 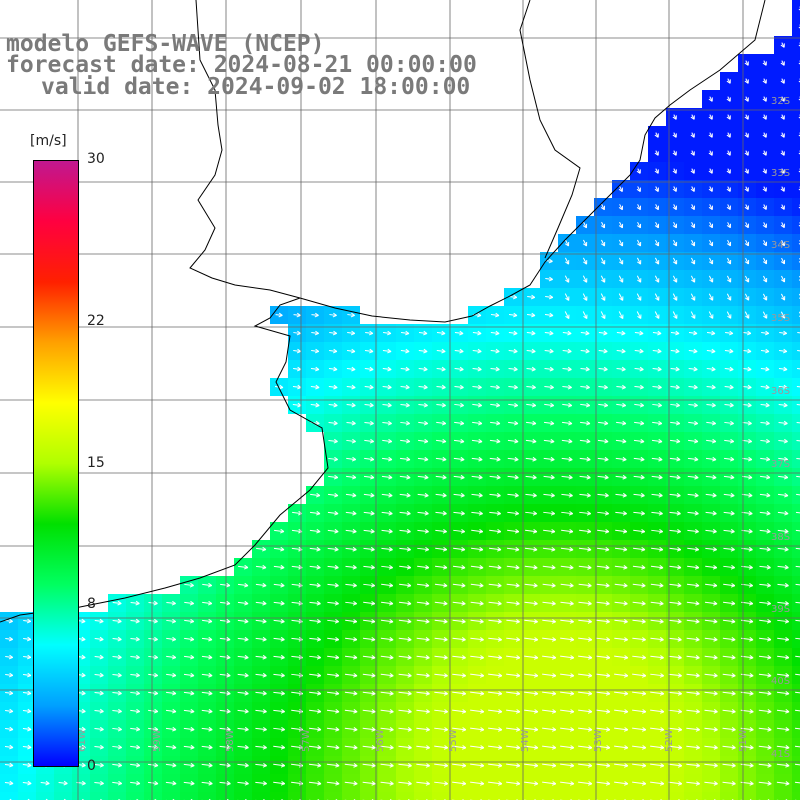 What do you see at coordinates (91, 604) in the screenshot?
I see `colorbar-tick-label: 8` at bounding box center [91, 604].